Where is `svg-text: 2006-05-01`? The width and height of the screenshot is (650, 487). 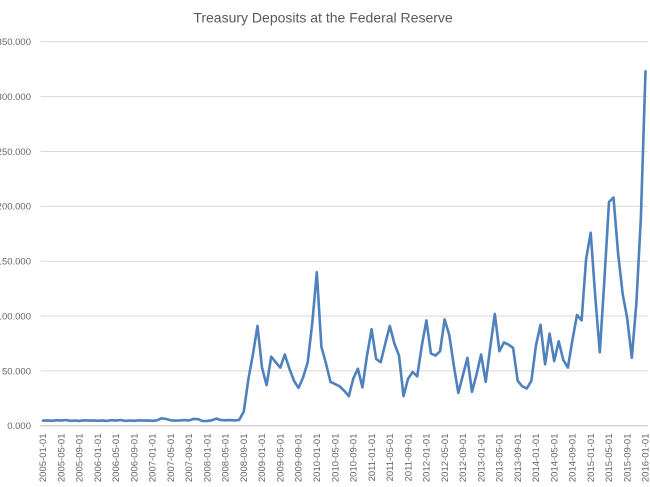
svg-text: 2006-05-01 is located at coordinates (116, 458).